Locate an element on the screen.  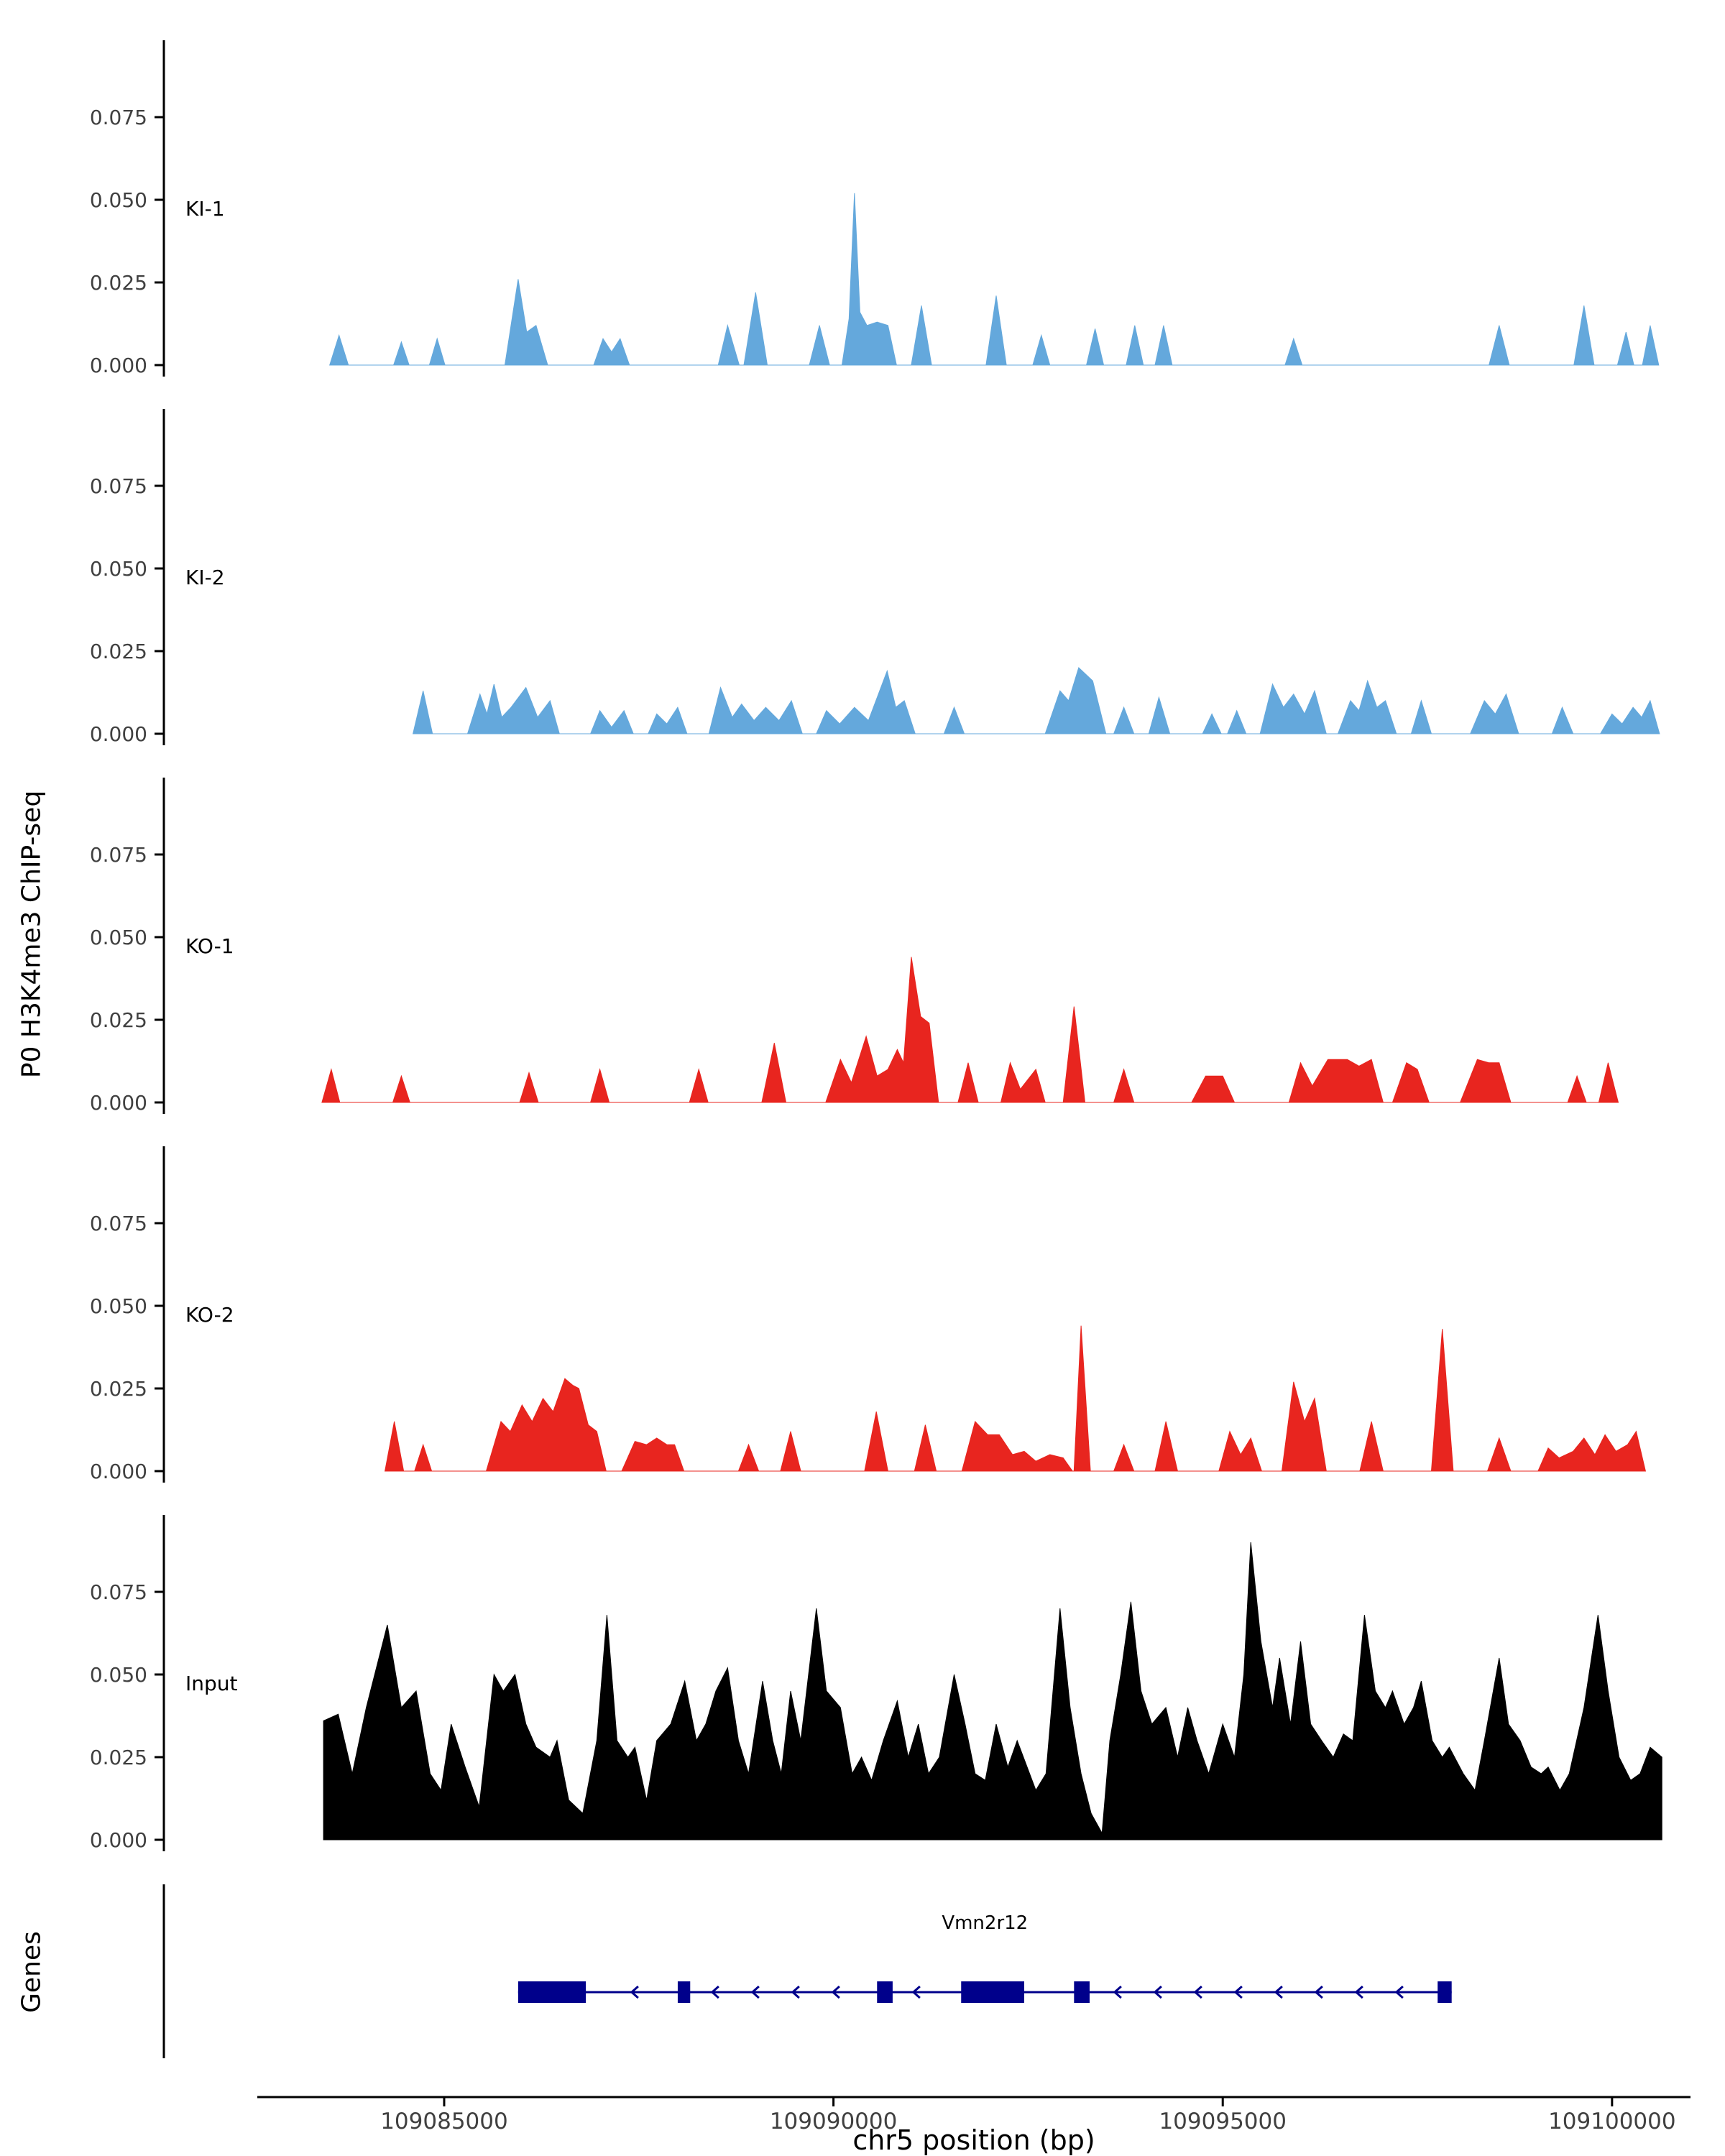
x-axis-title: chr5 position (bp) is located at coordinates (973, 2140).